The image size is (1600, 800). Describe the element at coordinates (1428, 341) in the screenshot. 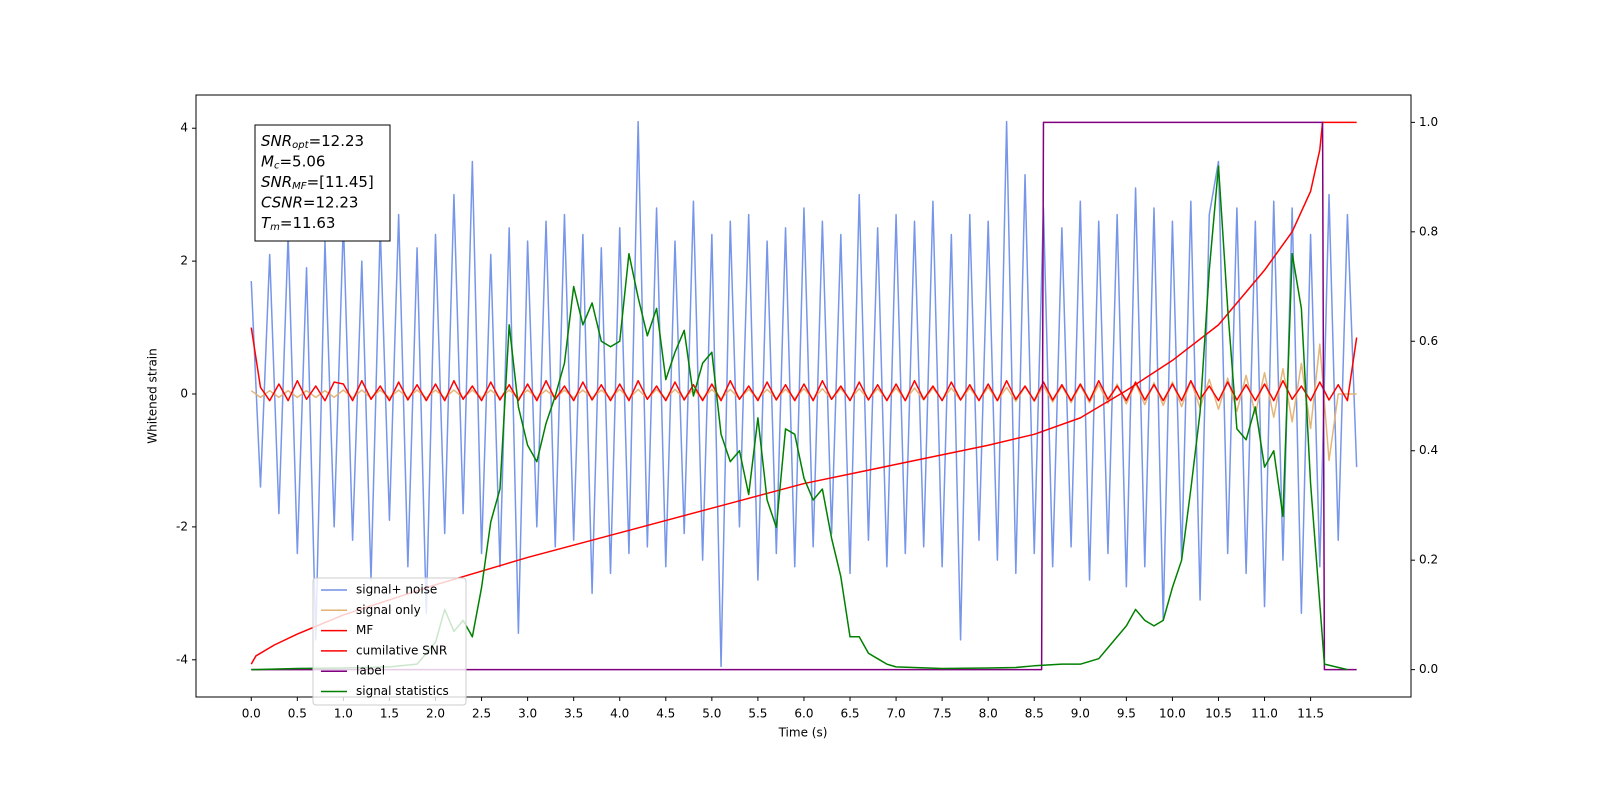

I see `y2-tick-label: 0.6` at that location.